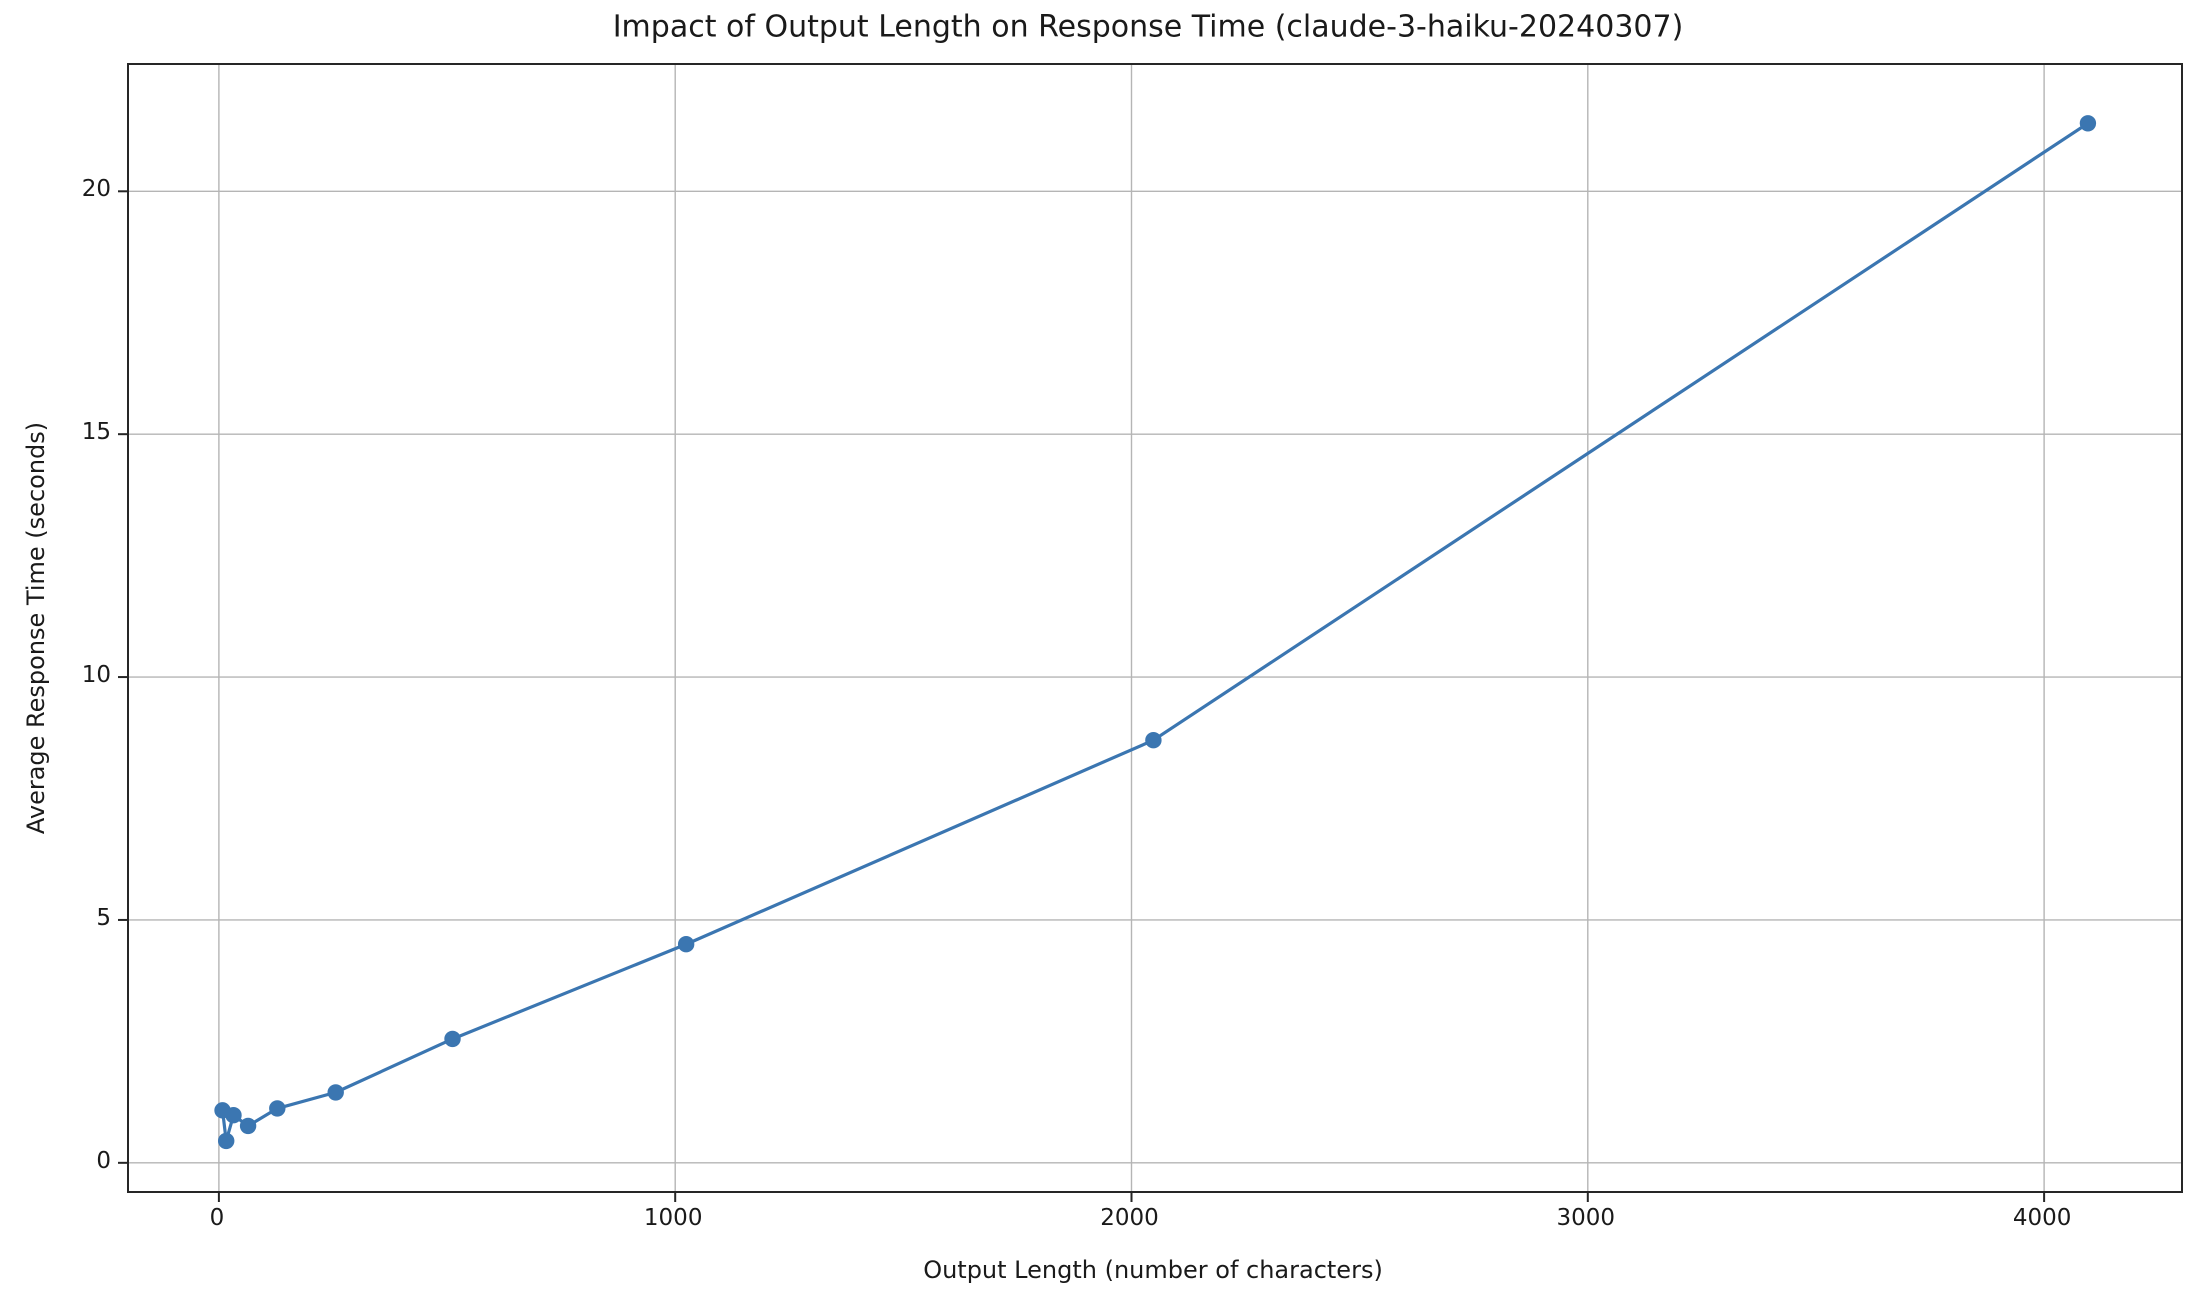  What do you see at coordinates (1129, 1218) in the screenshot?
I see `x-tick-label: 2000` at bounding box center [1129, 1218].